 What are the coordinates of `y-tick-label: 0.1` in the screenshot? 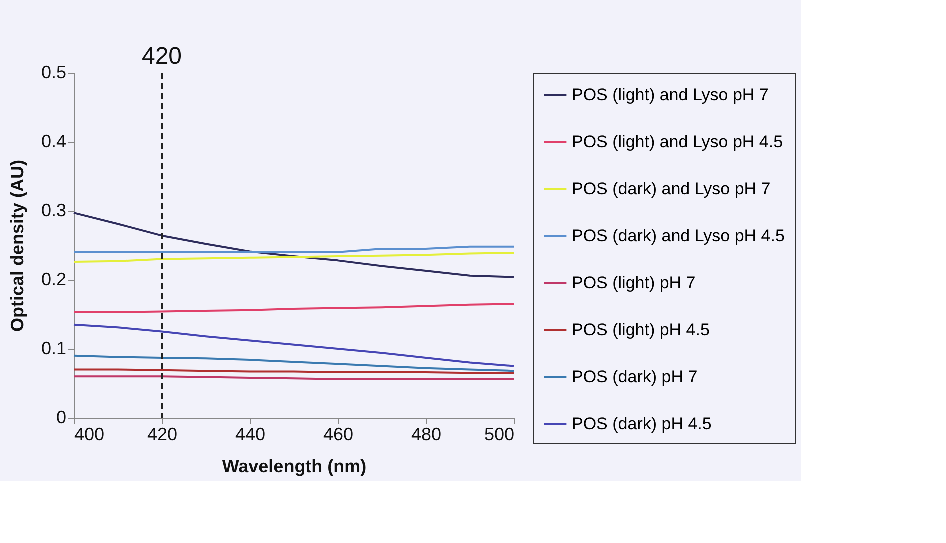 It's located at (53, 348).